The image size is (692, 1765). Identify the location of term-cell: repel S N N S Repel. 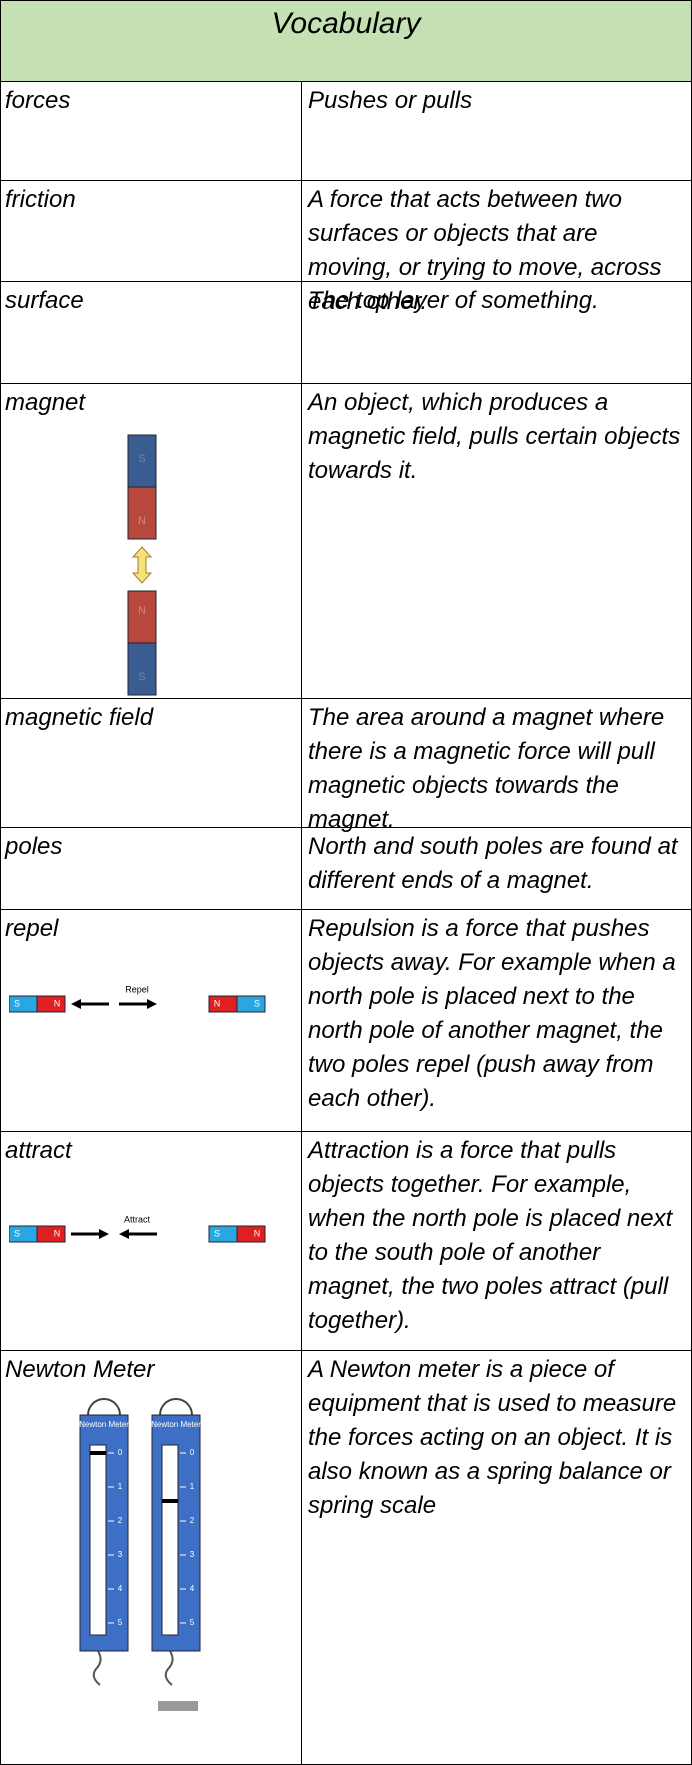
(151, 1020).